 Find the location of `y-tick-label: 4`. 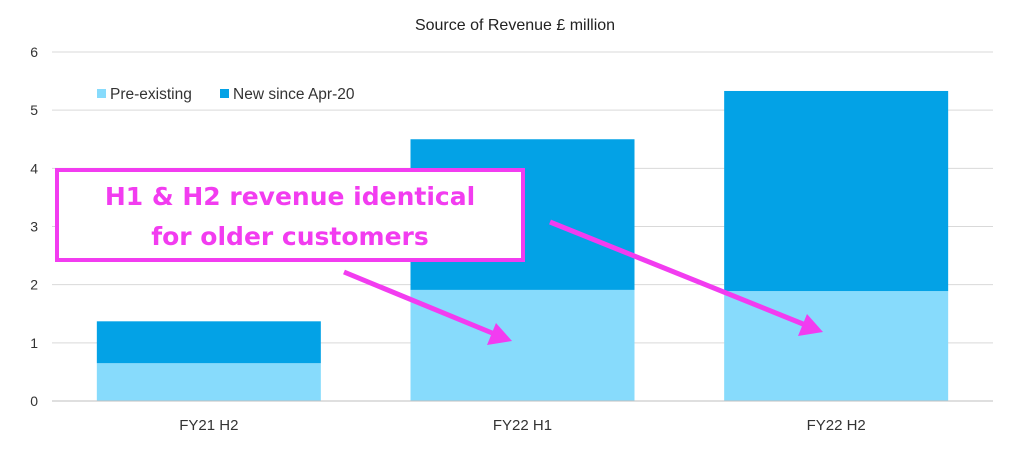

y-tick-label: 4 is located at coordinates (34, 168).